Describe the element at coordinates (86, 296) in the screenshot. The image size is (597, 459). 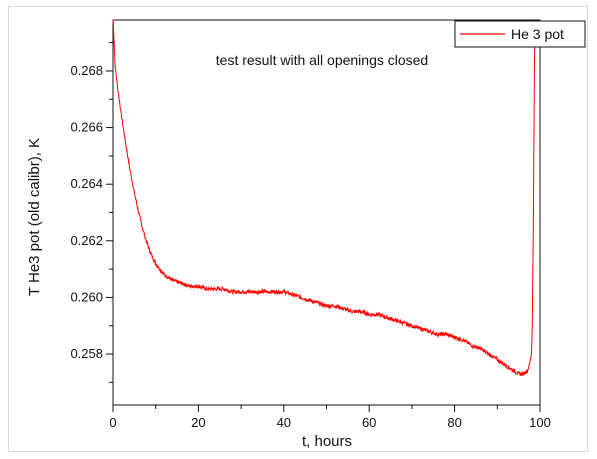
I see `y-tick-label: 0.260` at that location.